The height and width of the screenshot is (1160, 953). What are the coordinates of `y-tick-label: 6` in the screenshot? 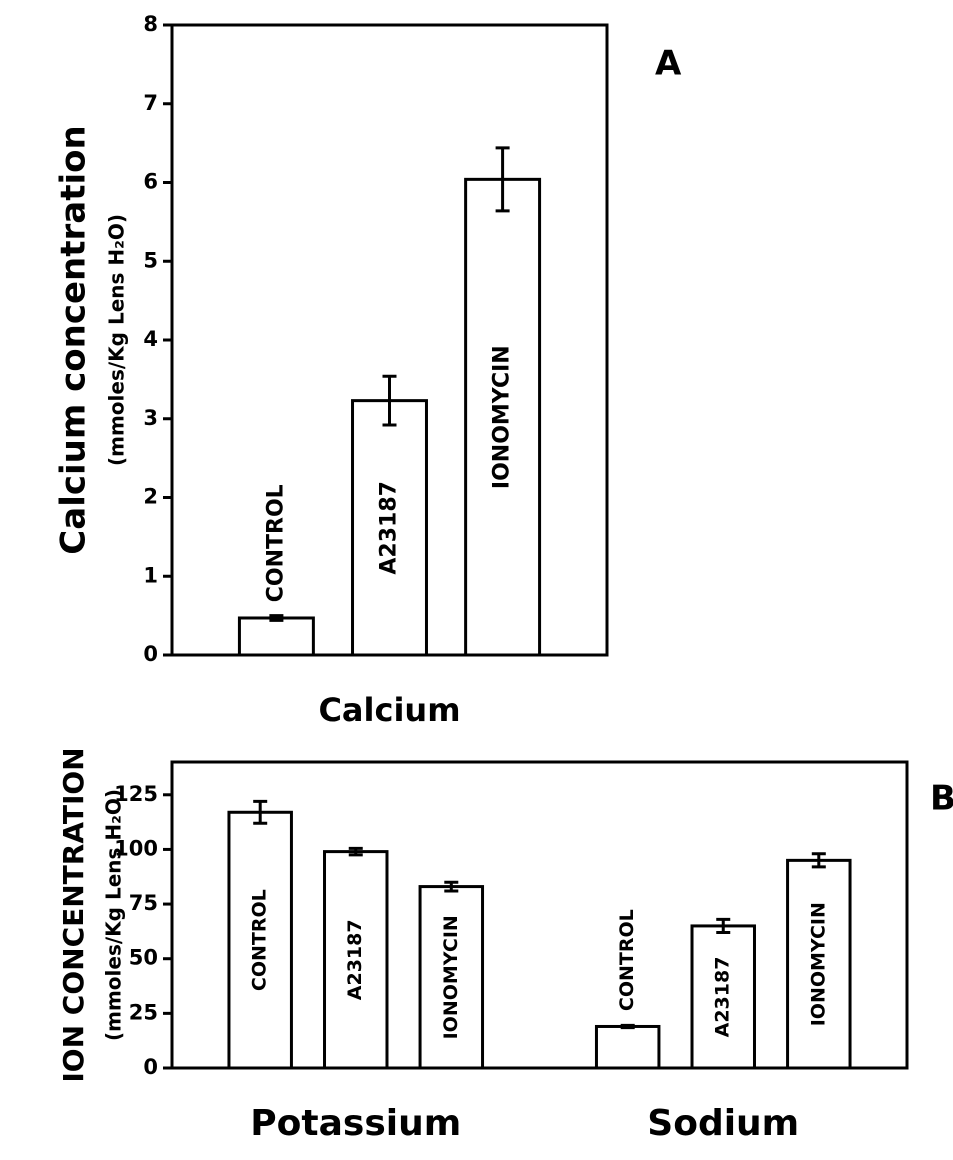 It's located at (150, 182).